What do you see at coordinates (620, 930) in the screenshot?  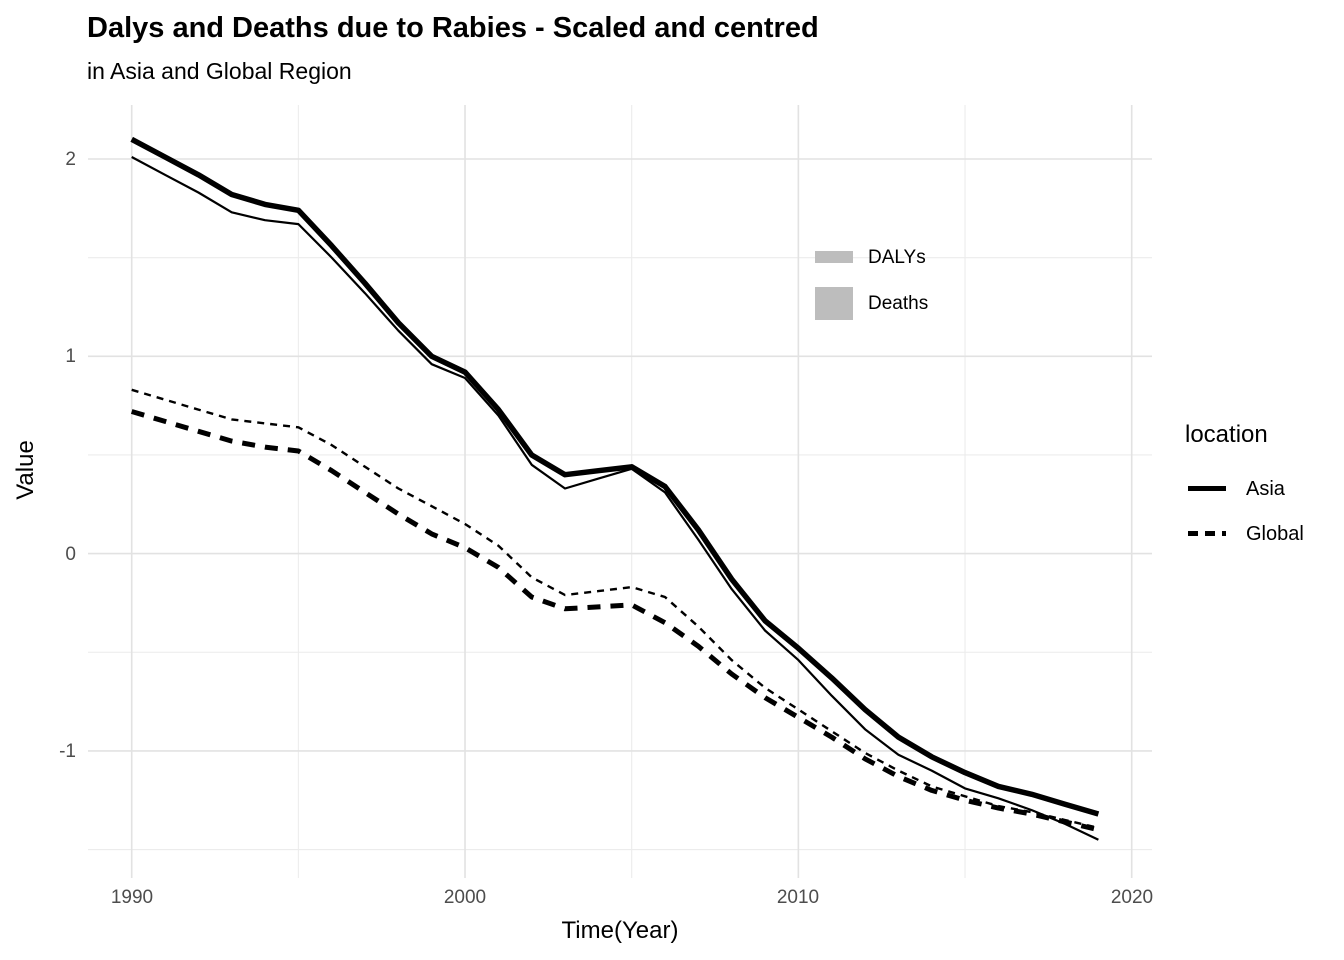 I see `x-axis-title: Time(Year)` at bounding box center [620, 930].